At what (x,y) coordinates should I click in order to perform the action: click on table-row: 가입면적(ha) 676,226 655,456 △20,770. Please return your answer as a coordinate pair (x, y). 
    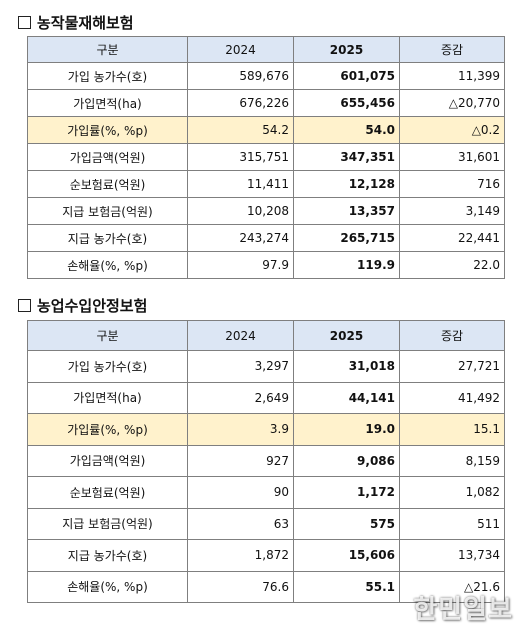
    Looking at the image, I should click on (266, 103).